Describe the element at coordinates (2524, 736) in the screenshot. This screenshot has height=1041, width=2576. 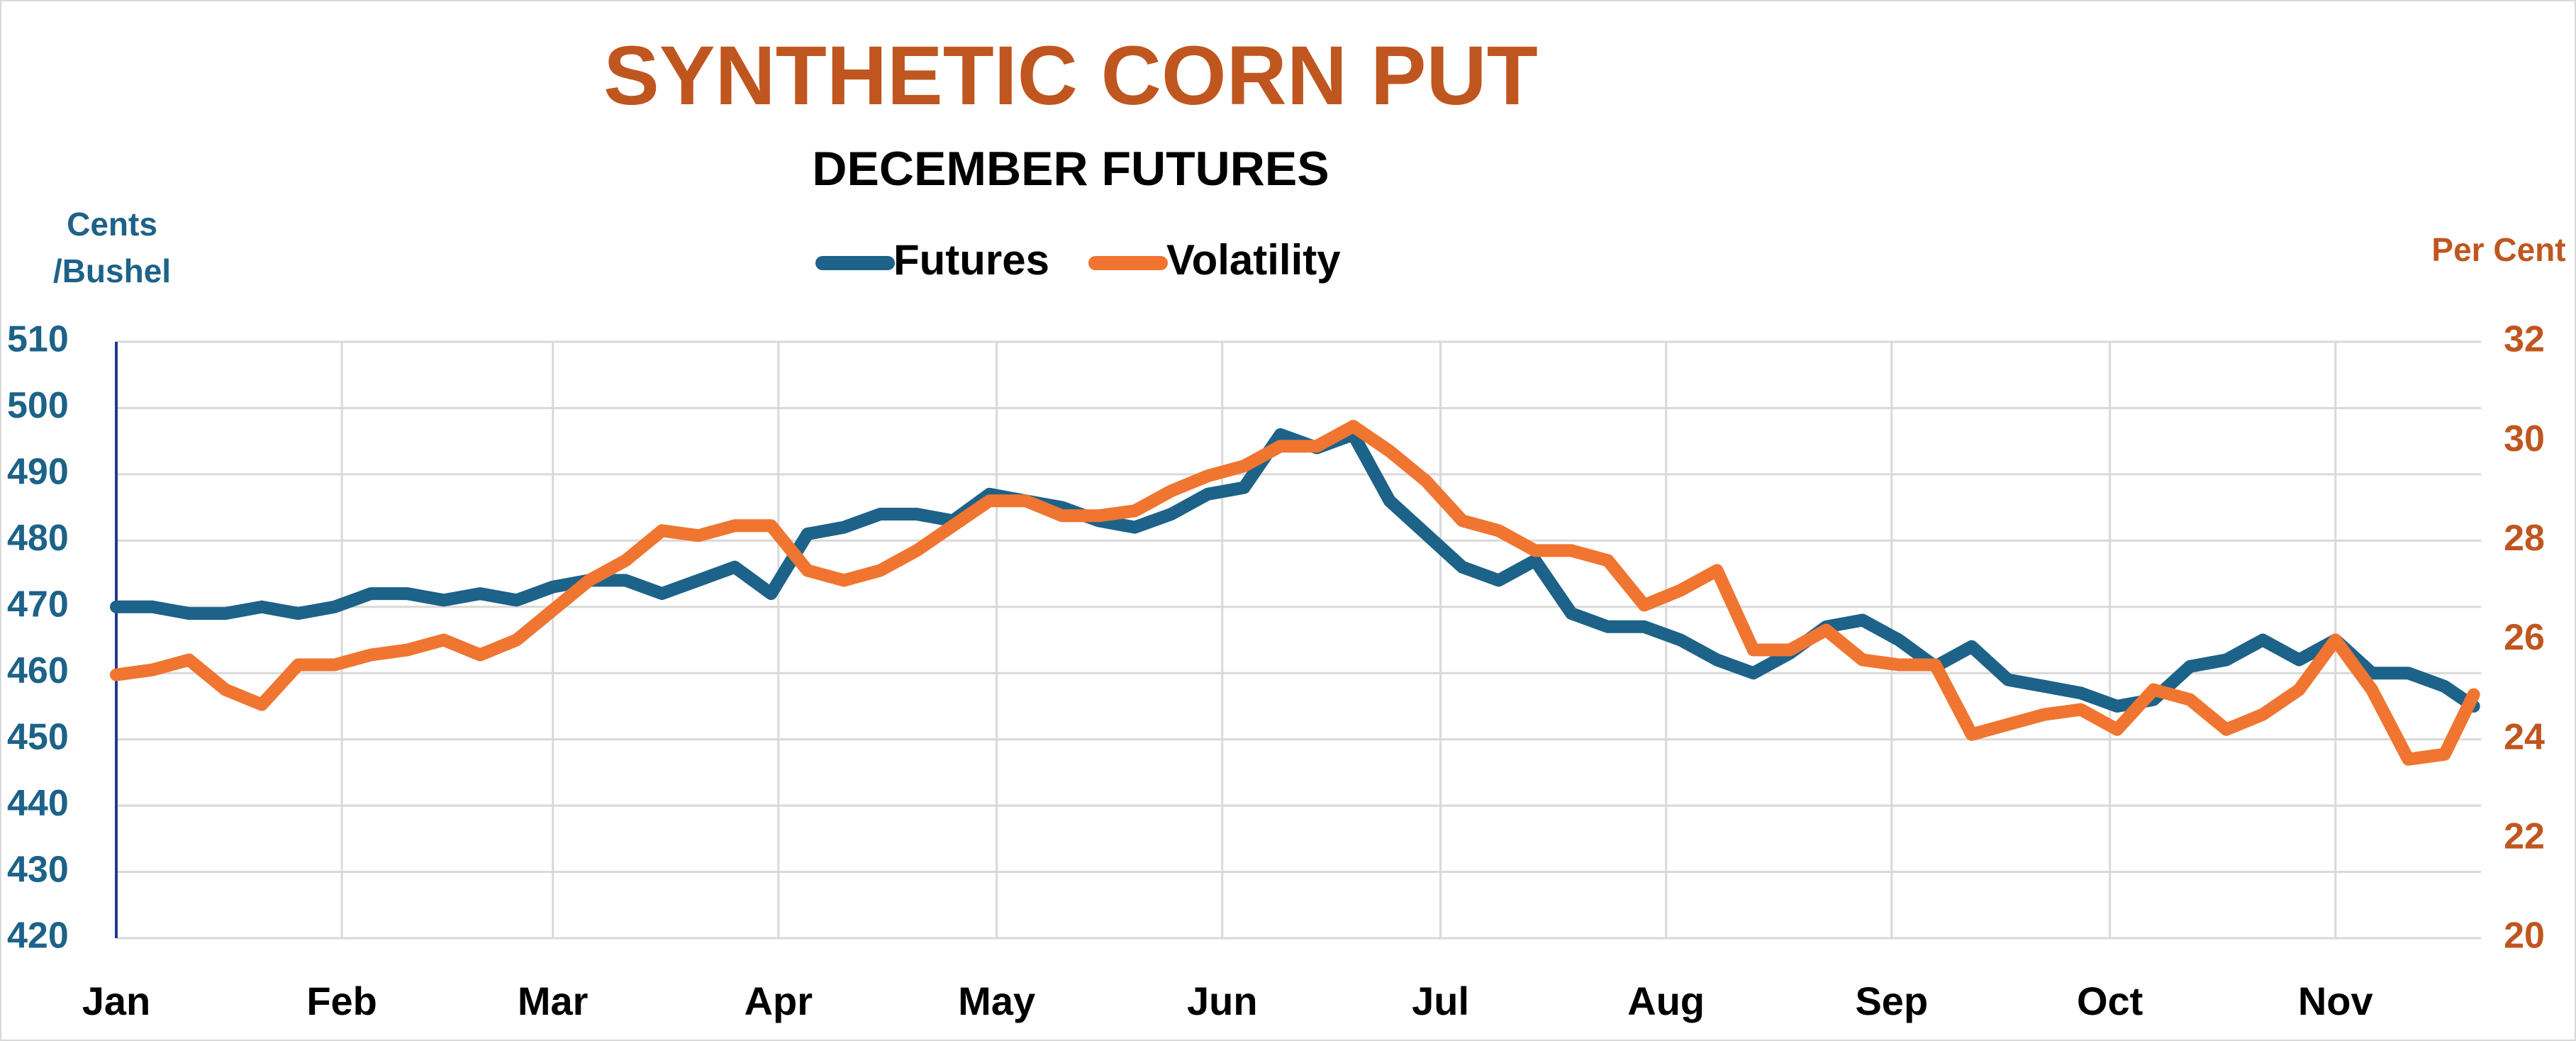
I see `y2-tick-label: 24` at that location.